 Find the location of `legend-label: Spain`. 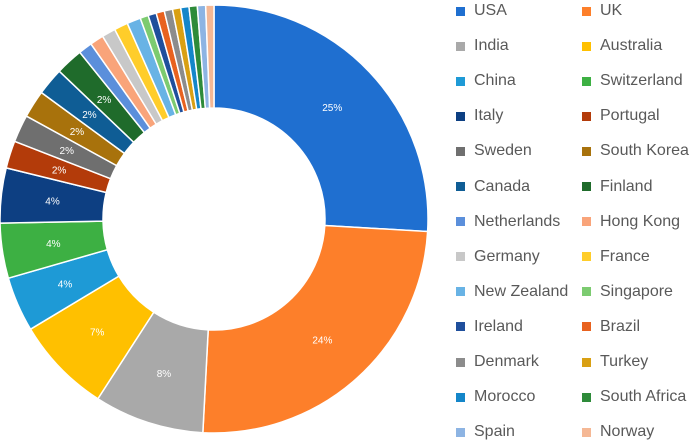

legend-label: Spain is located at coordinates (494, 432).